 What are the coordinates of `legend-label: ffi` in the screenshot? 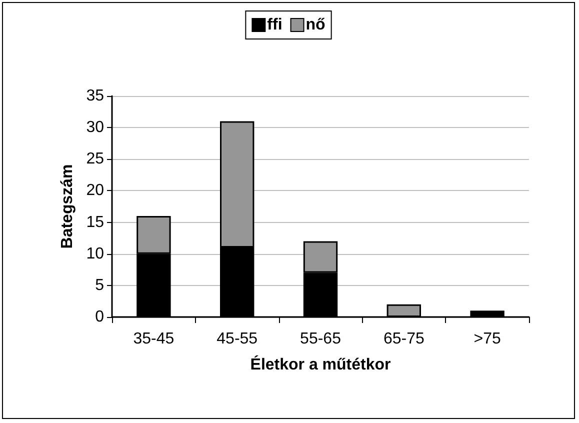 It's located at (274, 25).